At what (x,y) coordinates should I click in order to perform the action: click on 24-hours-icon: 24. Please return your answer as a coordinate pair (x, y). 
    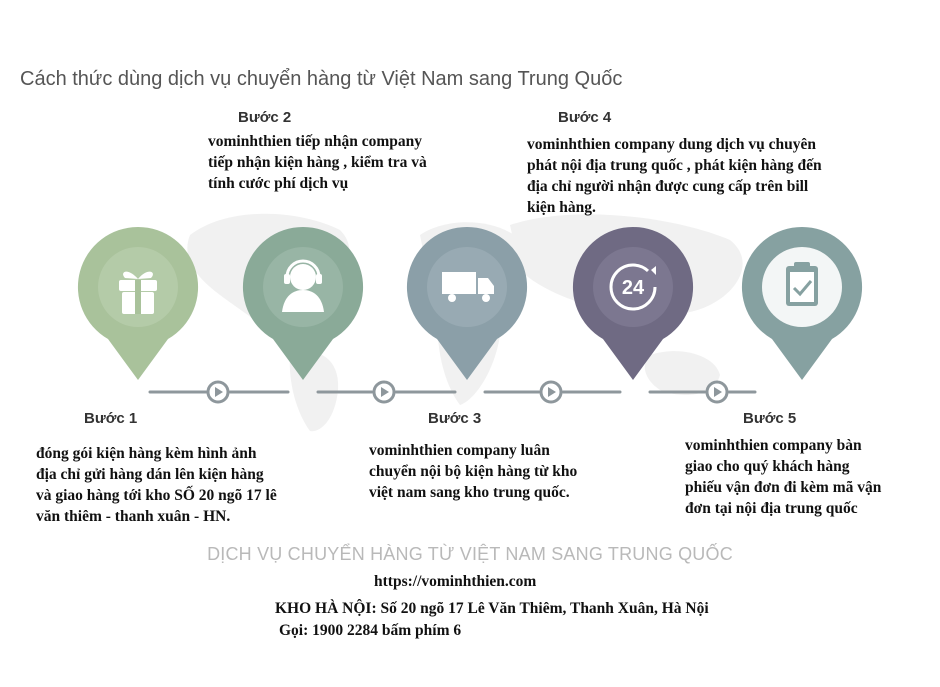
    Looking at the image, I should click on (633, 287).